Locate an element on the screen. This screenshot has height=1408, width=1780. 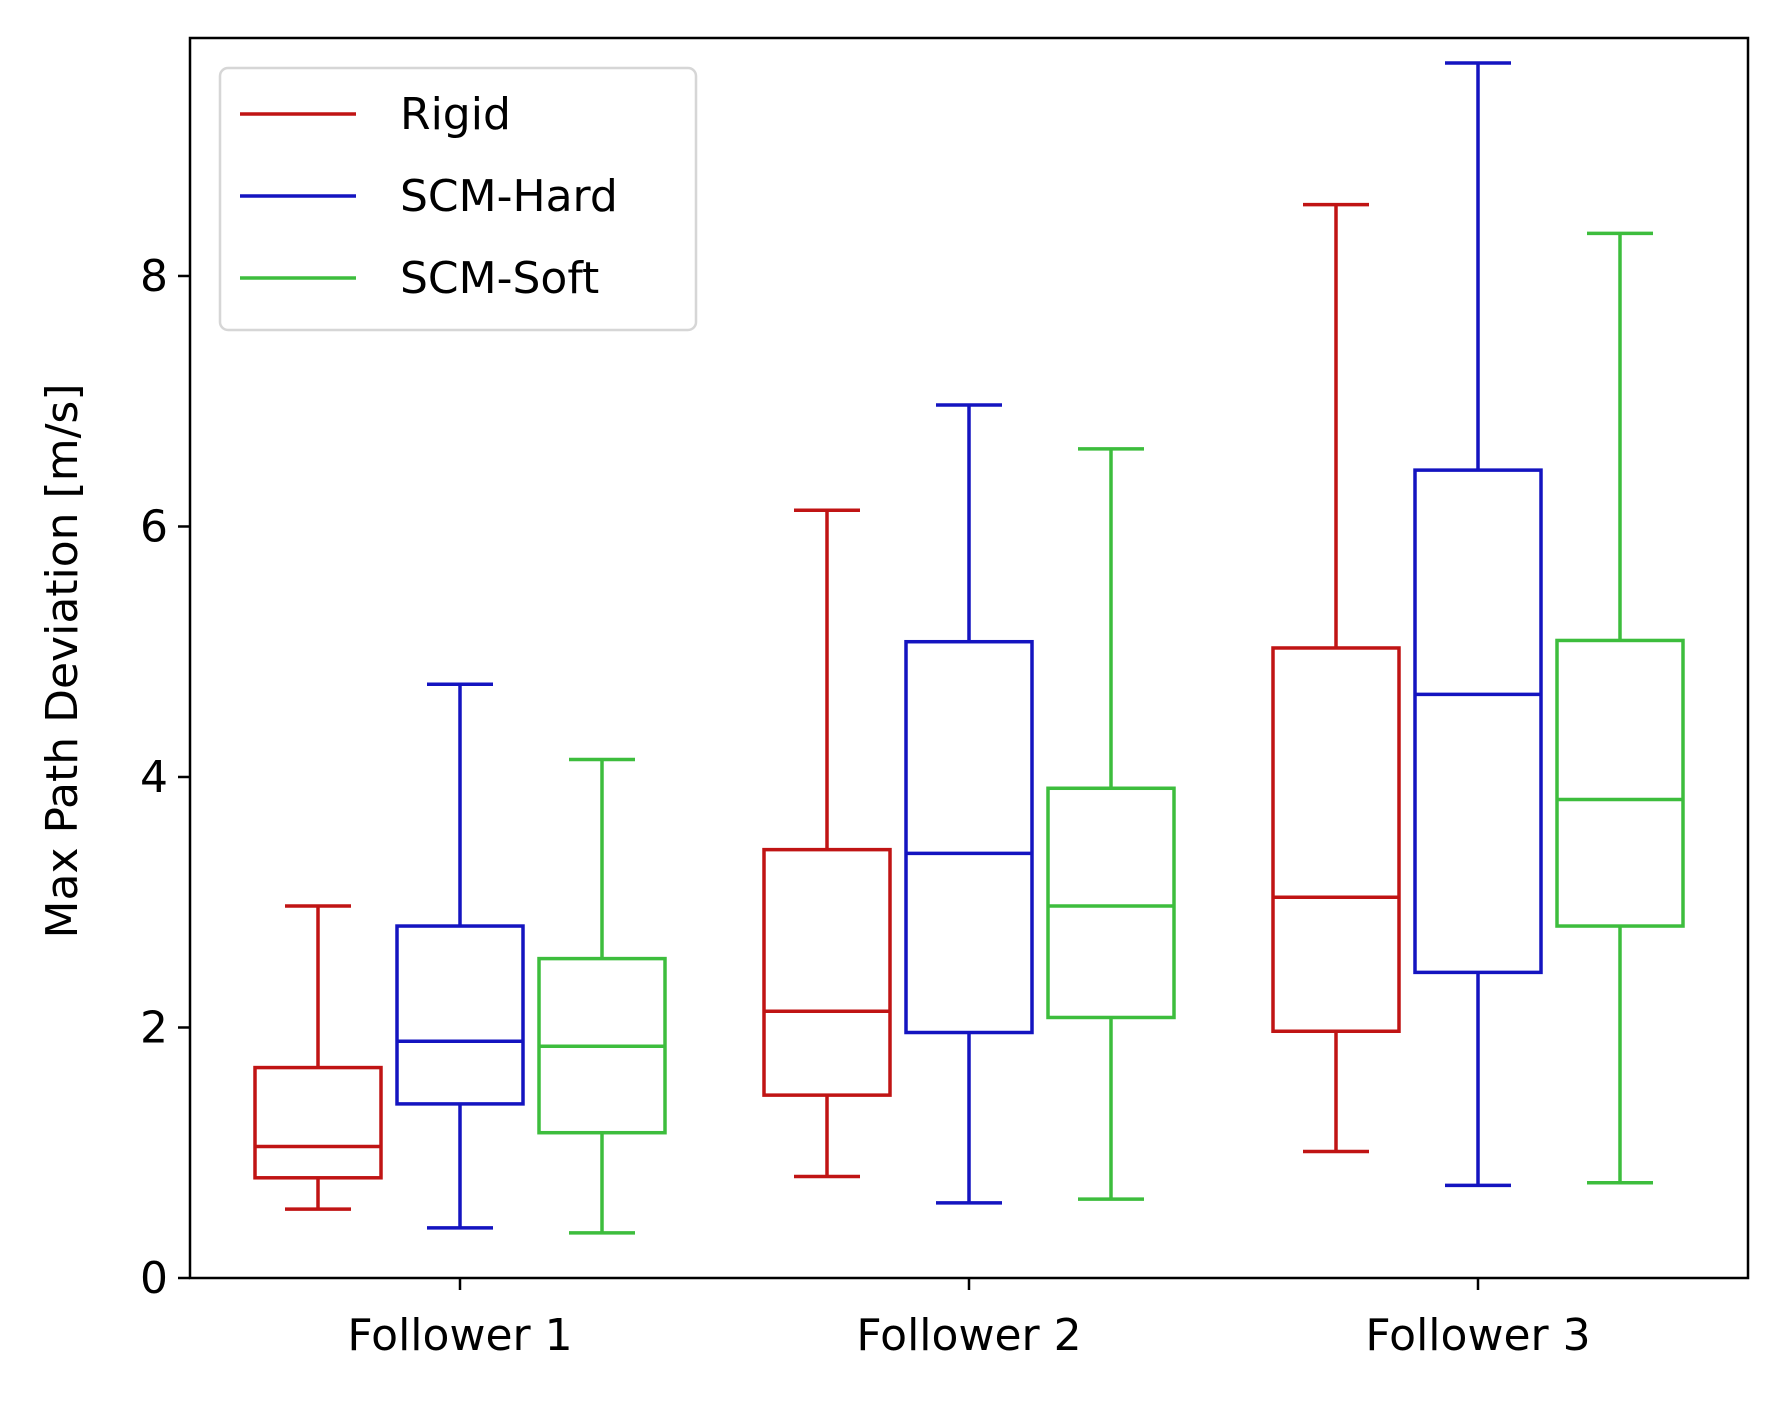
legend-label: SCM-Hard is located at coordinates (509, 196).